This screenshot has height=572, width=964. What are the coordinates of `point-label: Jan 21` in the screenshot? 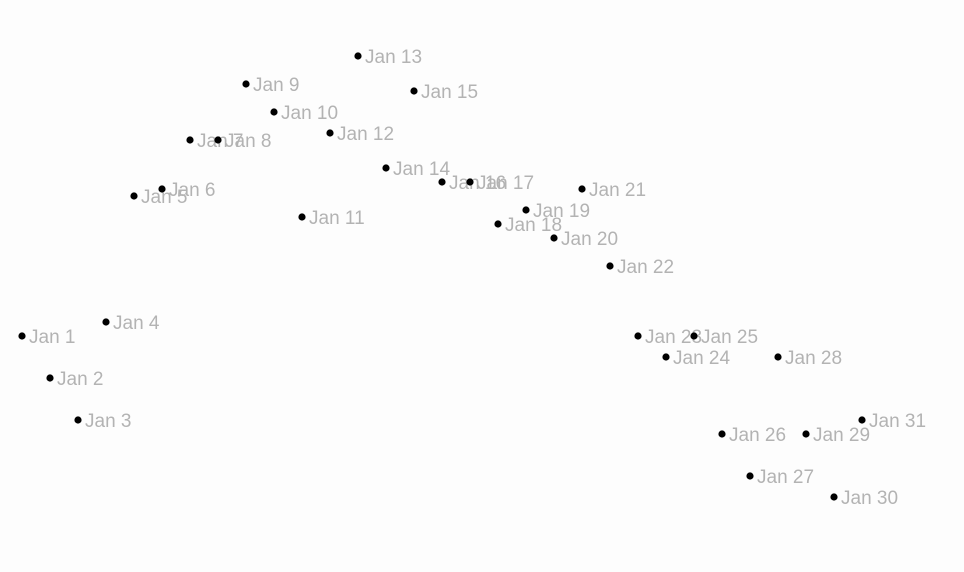 It's located at (617, 190).